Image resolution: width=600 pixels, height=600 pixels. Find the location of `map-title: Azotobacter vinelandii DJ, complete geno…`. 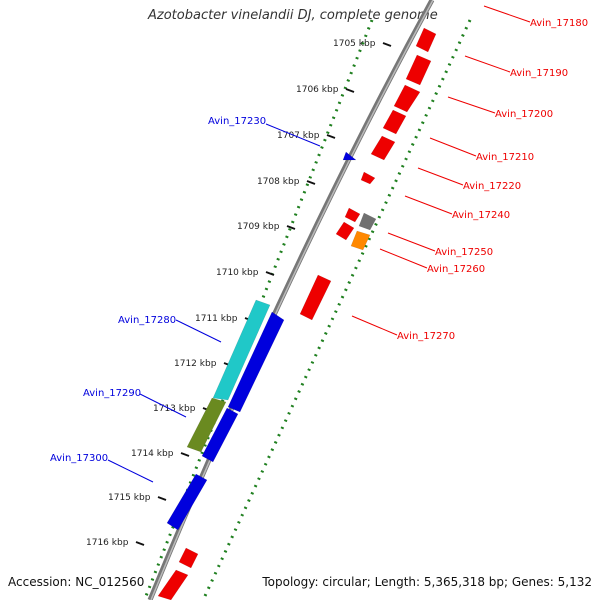

map-title: Azotobacter vinelandii DJ, complete geno… is located at coordinates (293, 15).